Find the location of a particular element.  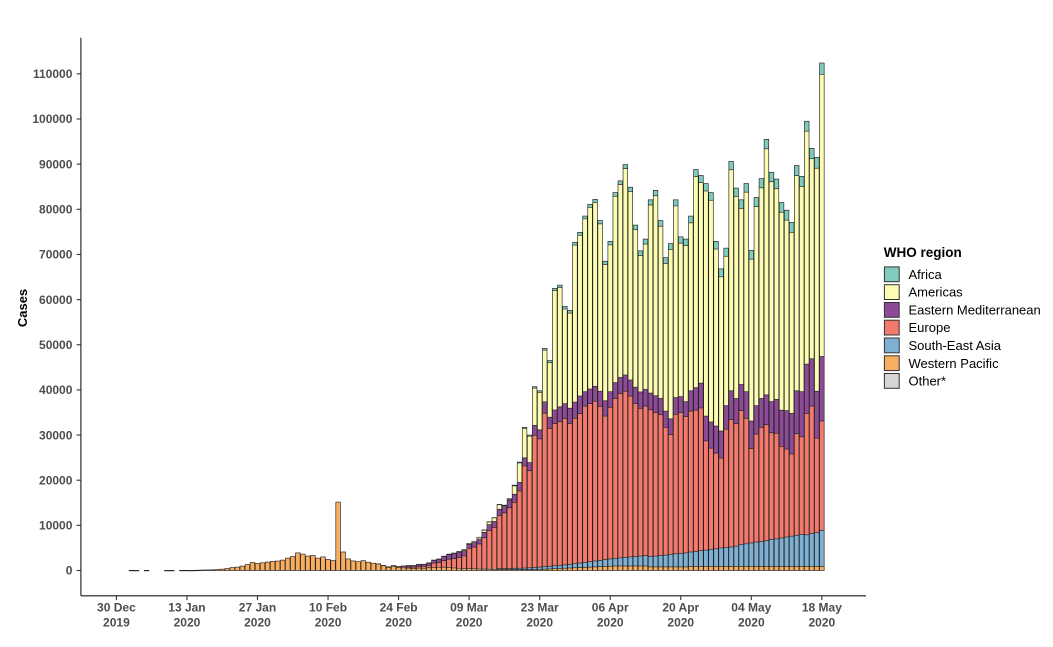

svg-text: 60000 is located at coordinates (56, 300).